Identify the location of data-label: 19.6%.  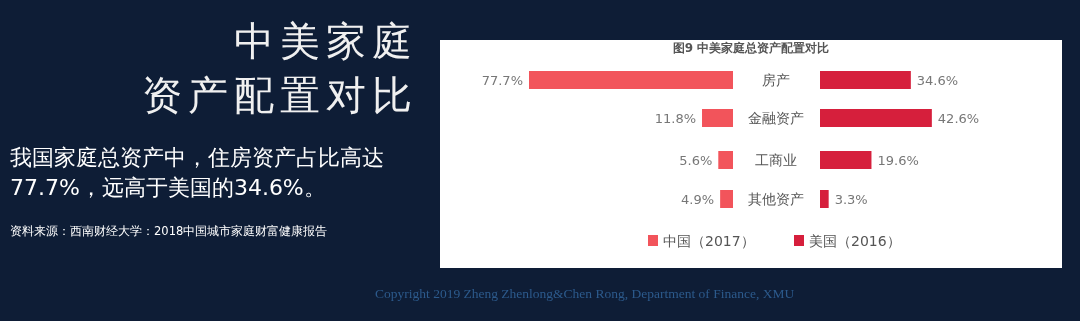
(898, 160).